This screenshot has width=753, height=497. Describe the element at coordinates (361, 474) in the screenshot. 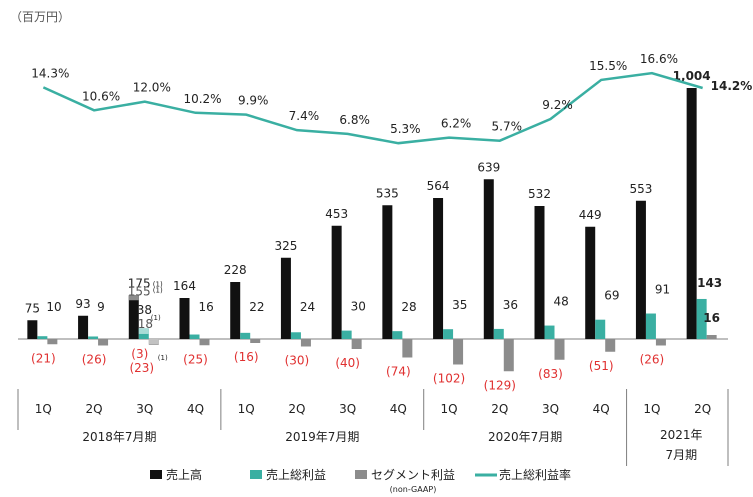

I see `legend-segment-profit-swatch` at that location.